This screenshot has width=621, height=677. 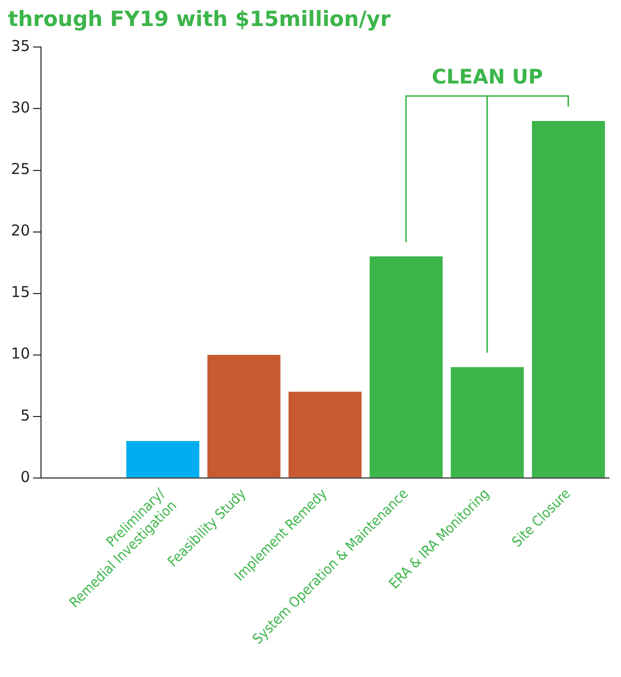 I want to click on y-tick-label: 30, so click(x=20, y=107).